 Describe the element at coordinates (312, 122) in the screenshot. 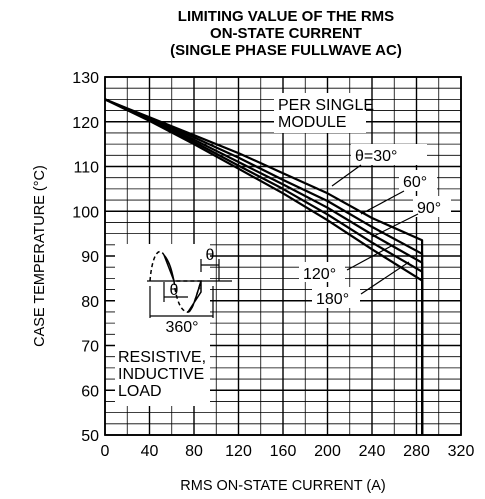

I see `module-label-line2: MODULE` at that location.